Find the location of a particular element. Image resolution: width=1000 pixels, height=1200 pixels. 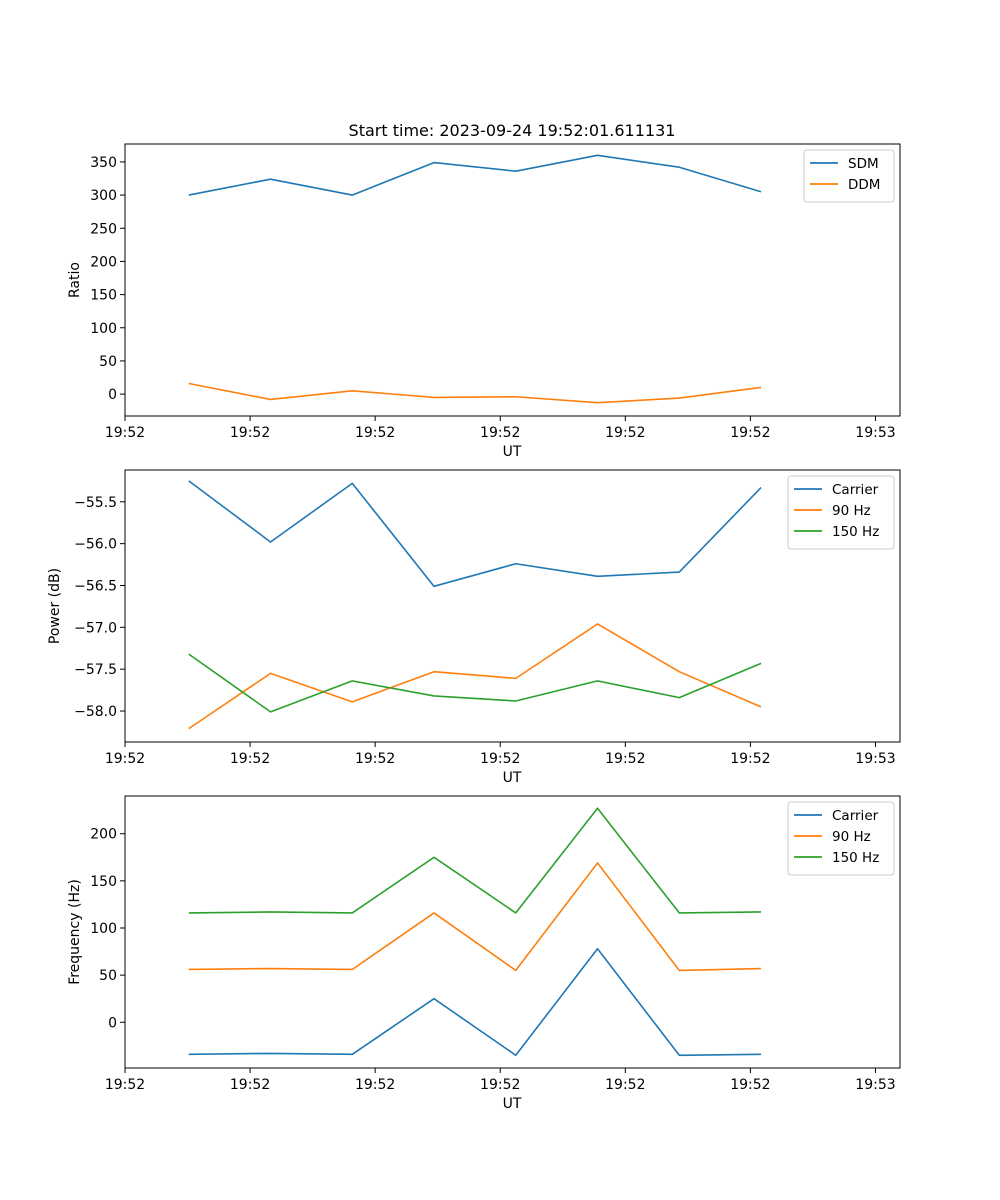

series-line-sdm is located at coordinates (475, 175).